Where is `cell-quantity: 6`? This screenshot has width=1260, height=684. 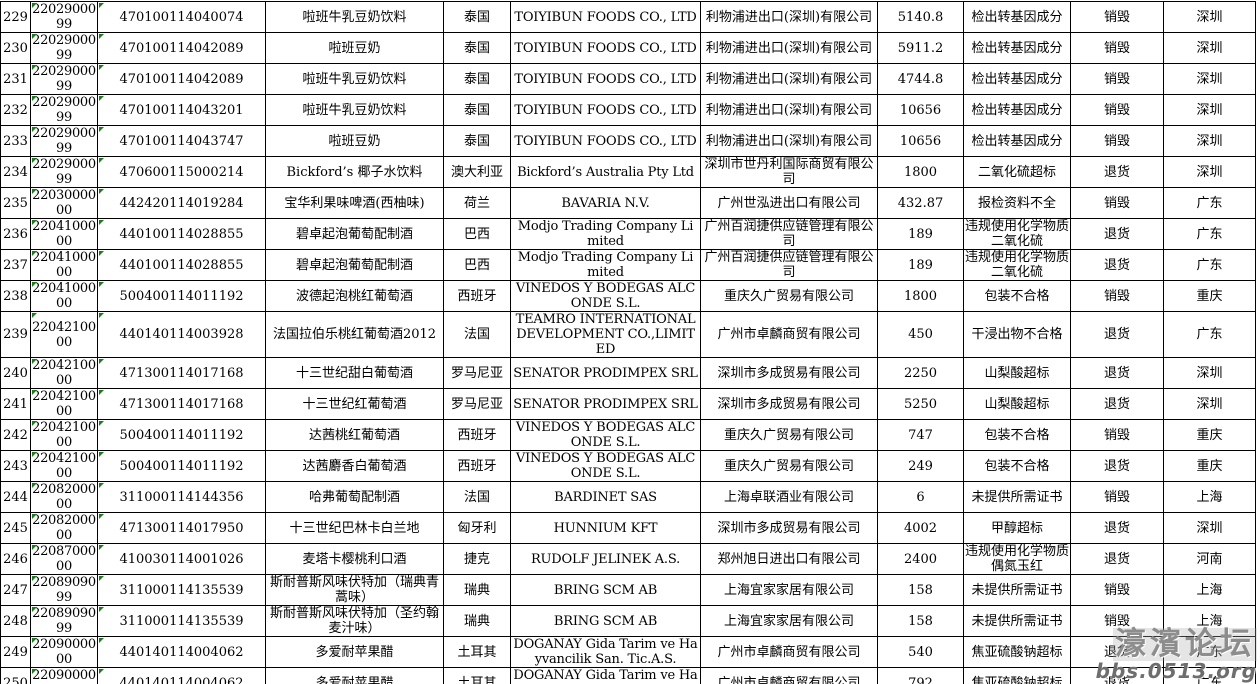 cell-quantity: 6 is located at coordinates (920, 497).